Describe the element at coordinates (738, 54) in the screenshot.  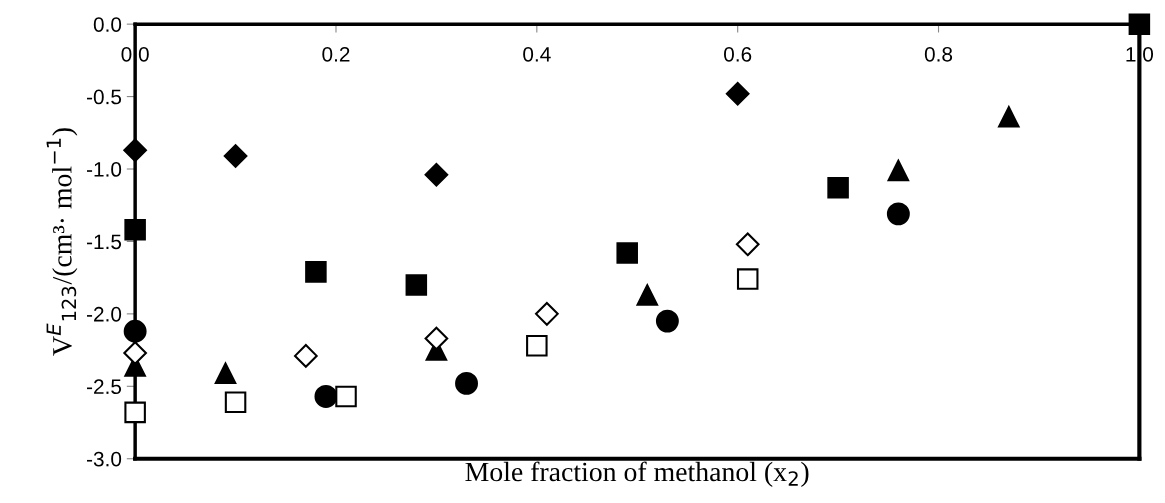
I see `x-tick-label: 0.6` at that location.